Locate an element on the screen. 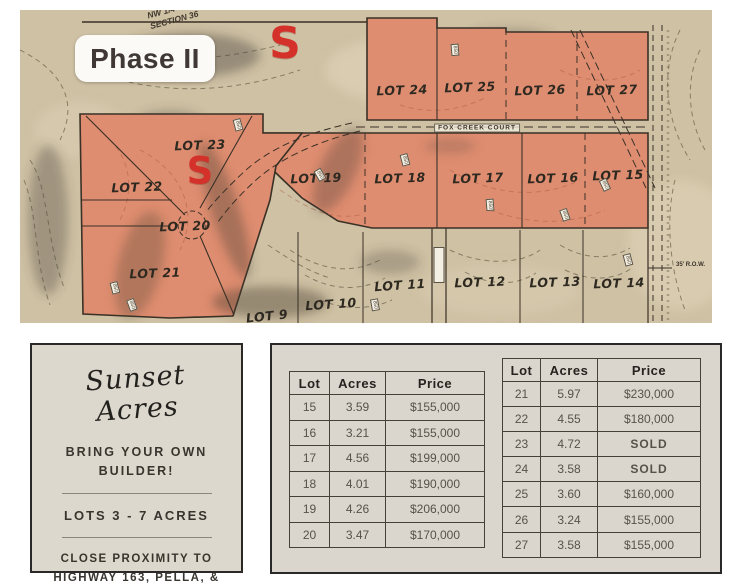  lot-cell: 25 is located at coordinates (521, 494).